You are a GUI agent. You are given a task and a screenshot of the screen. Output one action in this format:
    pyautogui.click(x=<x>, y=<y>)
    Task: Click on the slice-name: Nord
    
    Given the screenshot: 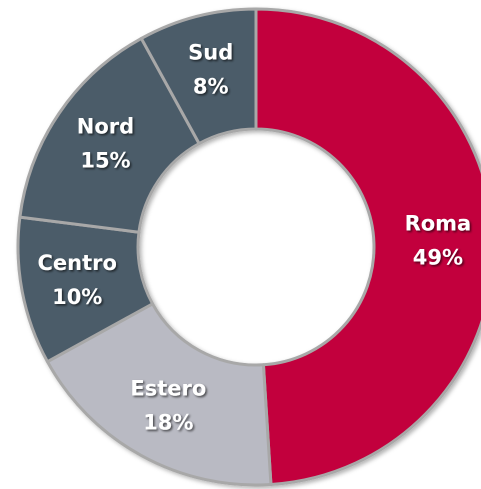 What is the action you would take?
    pyautogui.click(x=105, y=127)
    